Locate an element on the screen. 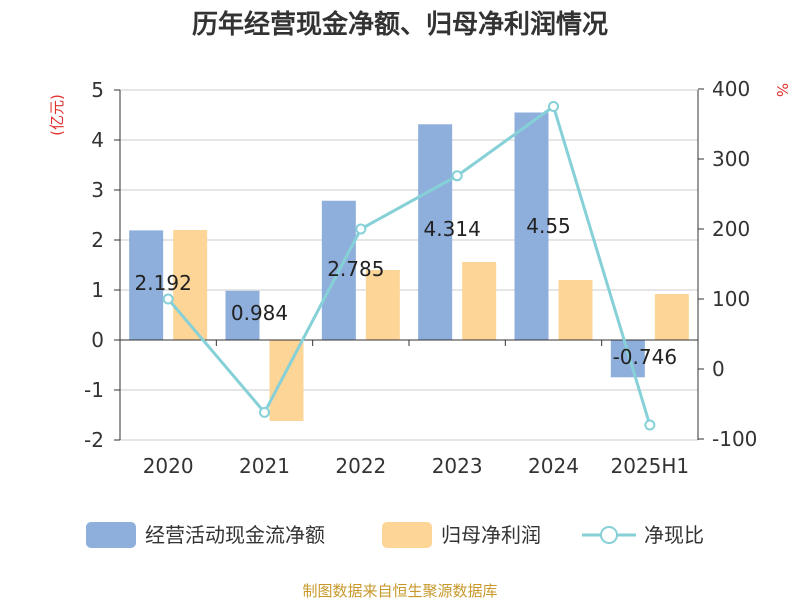 This screenshot has width=800, height=605. bar-netprofit-2021 is located at coordinates (286, 380).